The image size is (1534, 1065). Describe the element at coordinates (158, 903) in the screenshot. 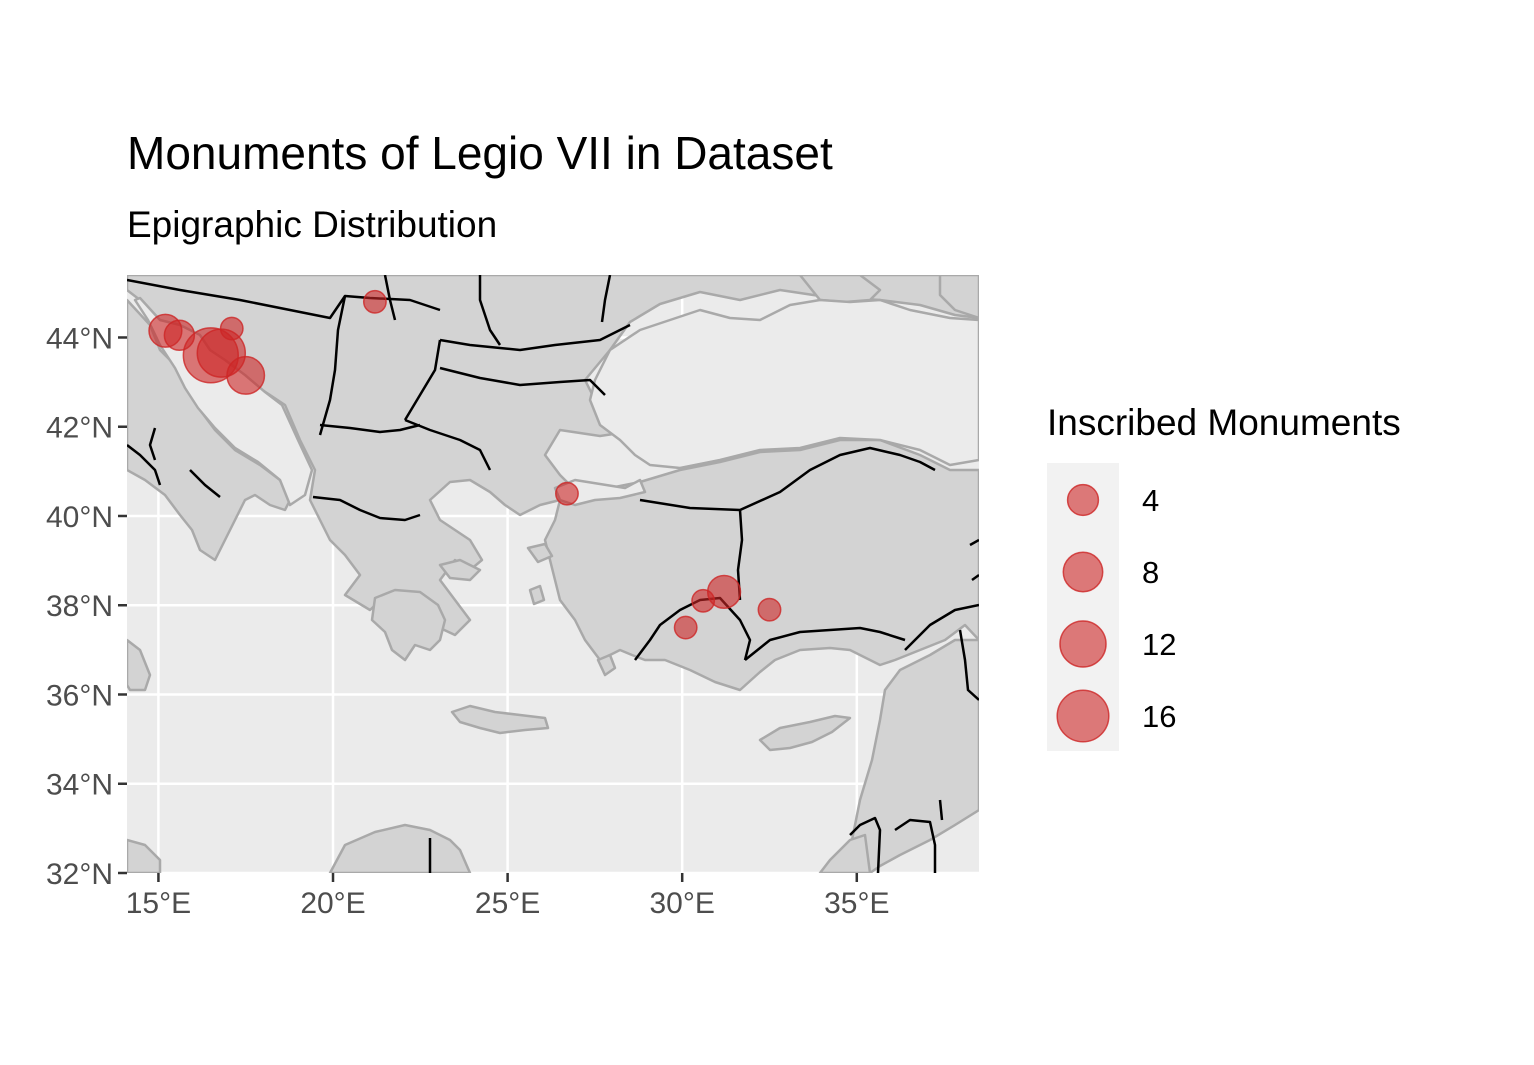

I see `x-tick-label: 15°E` at that location.